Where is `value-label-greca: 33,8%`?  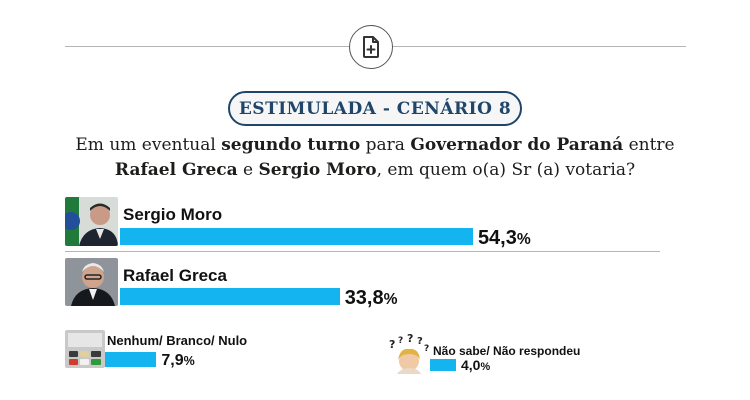 value-label-greca: 33,8% is located at coordinates (371, 298).